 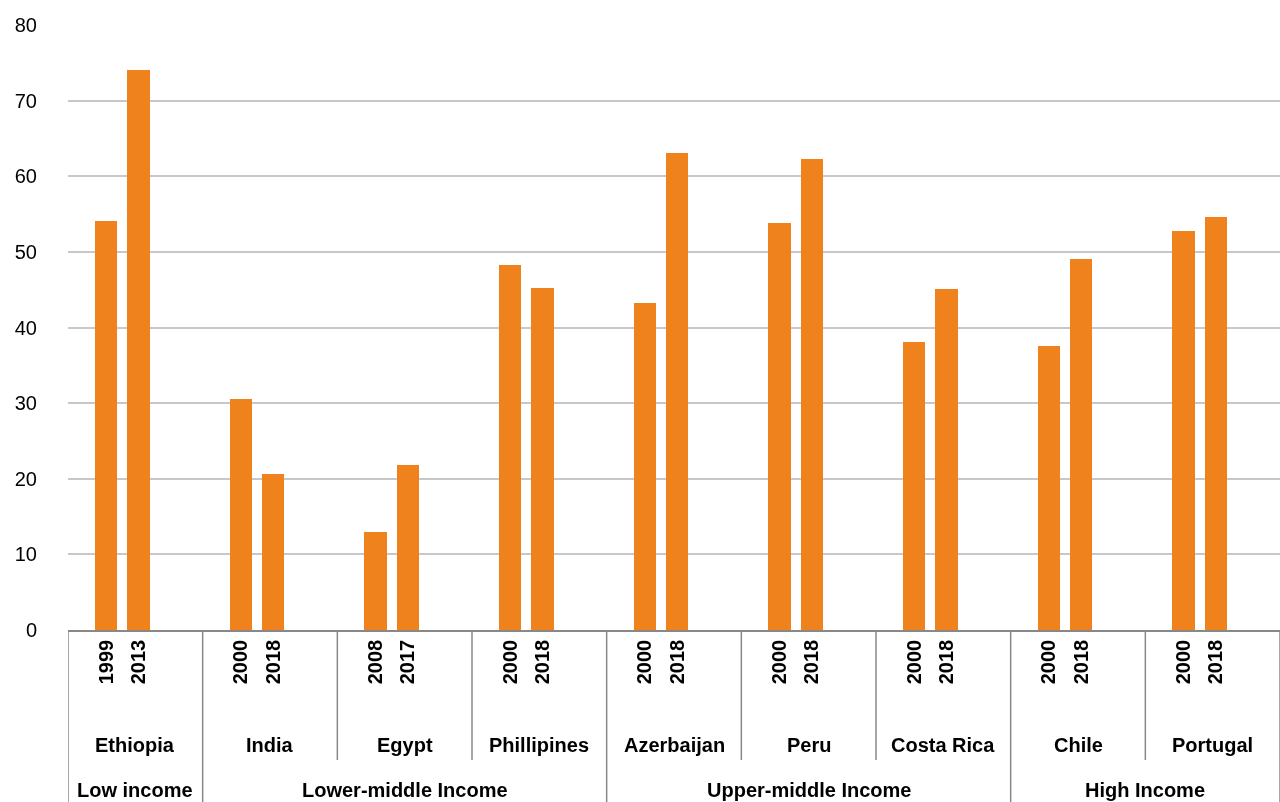 I want to click on text: Peru, so click(x=809, y=745).